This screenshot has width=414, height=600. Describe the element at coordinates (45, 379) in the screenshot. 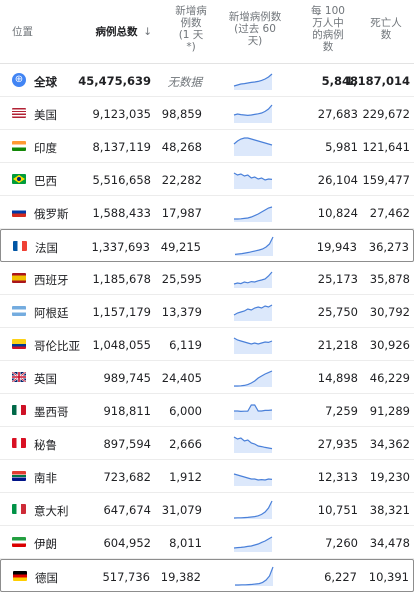

I see `location-name: 英国` at that location.